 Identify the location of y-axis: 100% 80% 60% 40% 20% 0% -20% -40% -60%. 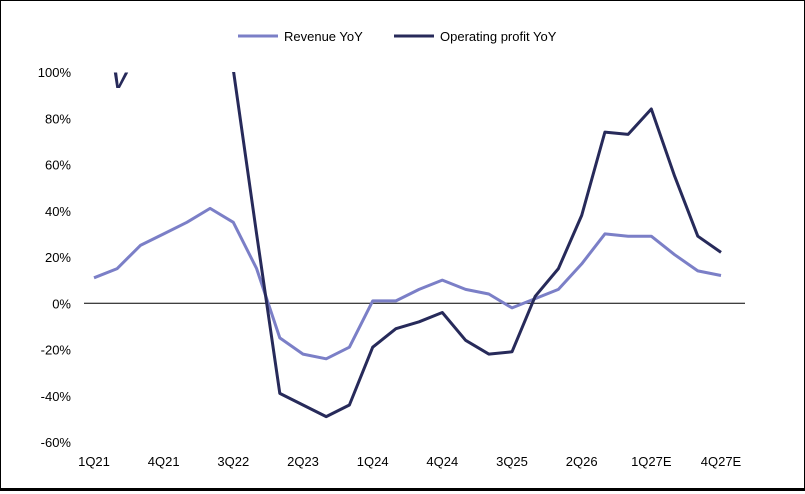
(55, 257).